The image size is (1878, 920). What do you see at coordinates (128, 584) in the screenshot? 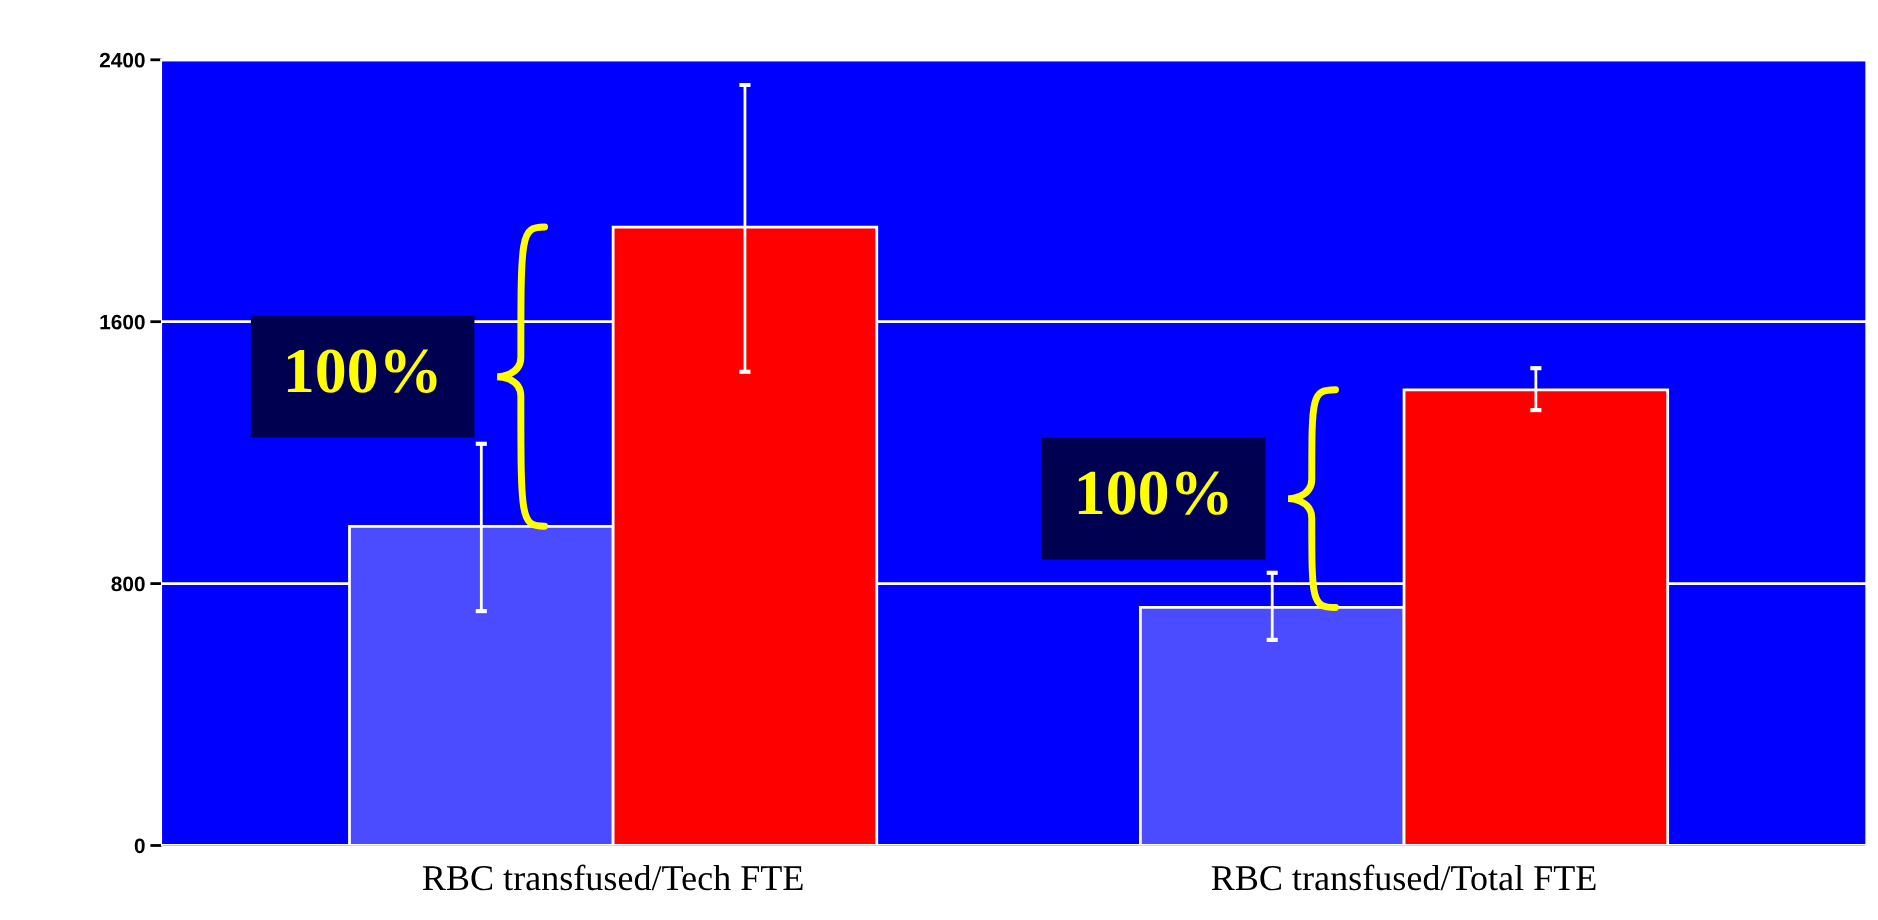
I see `y-tick-label: 800` at bounding box center [128, 584].